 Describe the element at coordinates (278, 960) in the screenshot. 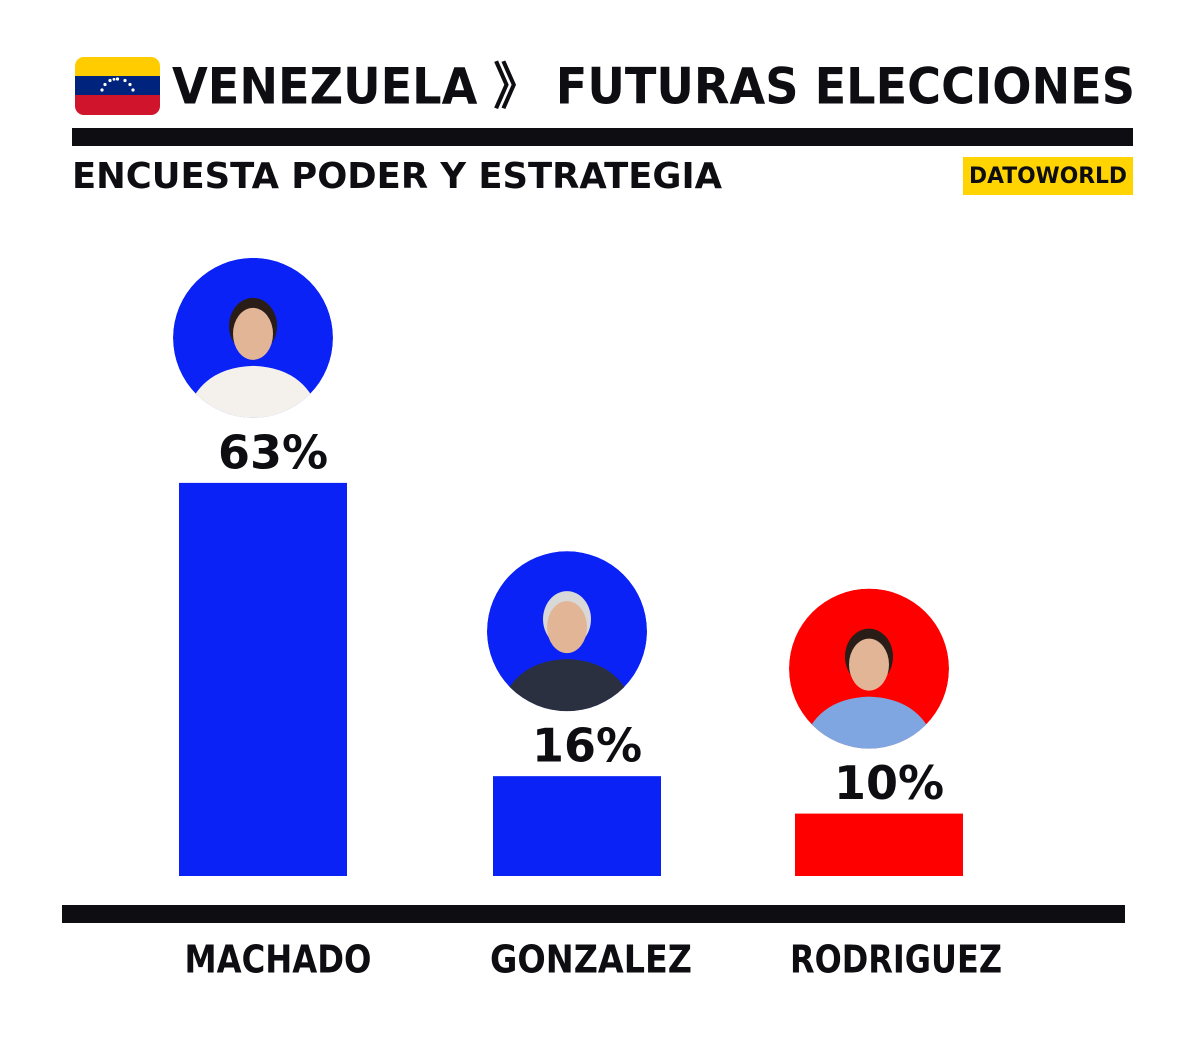

I see `x-tick-label: MACHADO` at that location.